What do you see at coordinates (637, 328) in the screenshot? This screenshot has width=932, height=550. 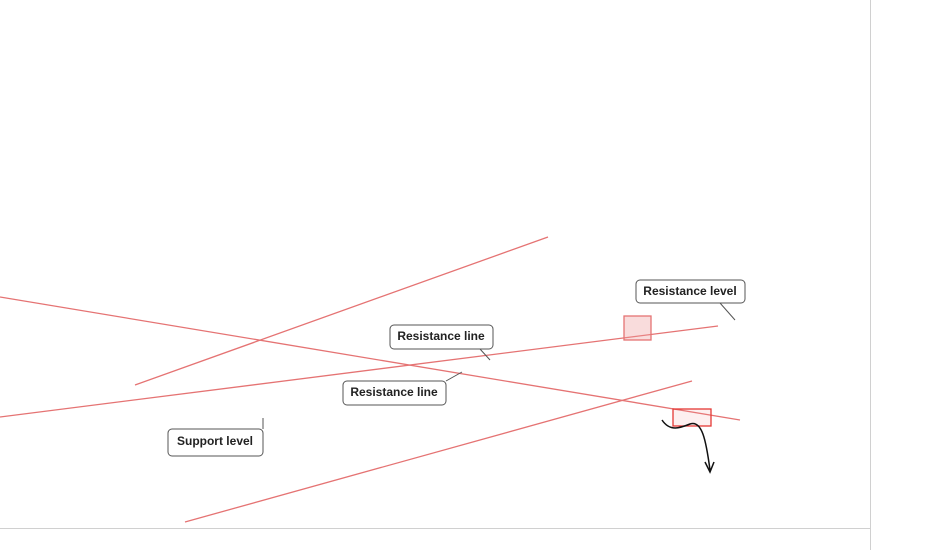 I see `highlight-box` at bounding box center [637, 328].